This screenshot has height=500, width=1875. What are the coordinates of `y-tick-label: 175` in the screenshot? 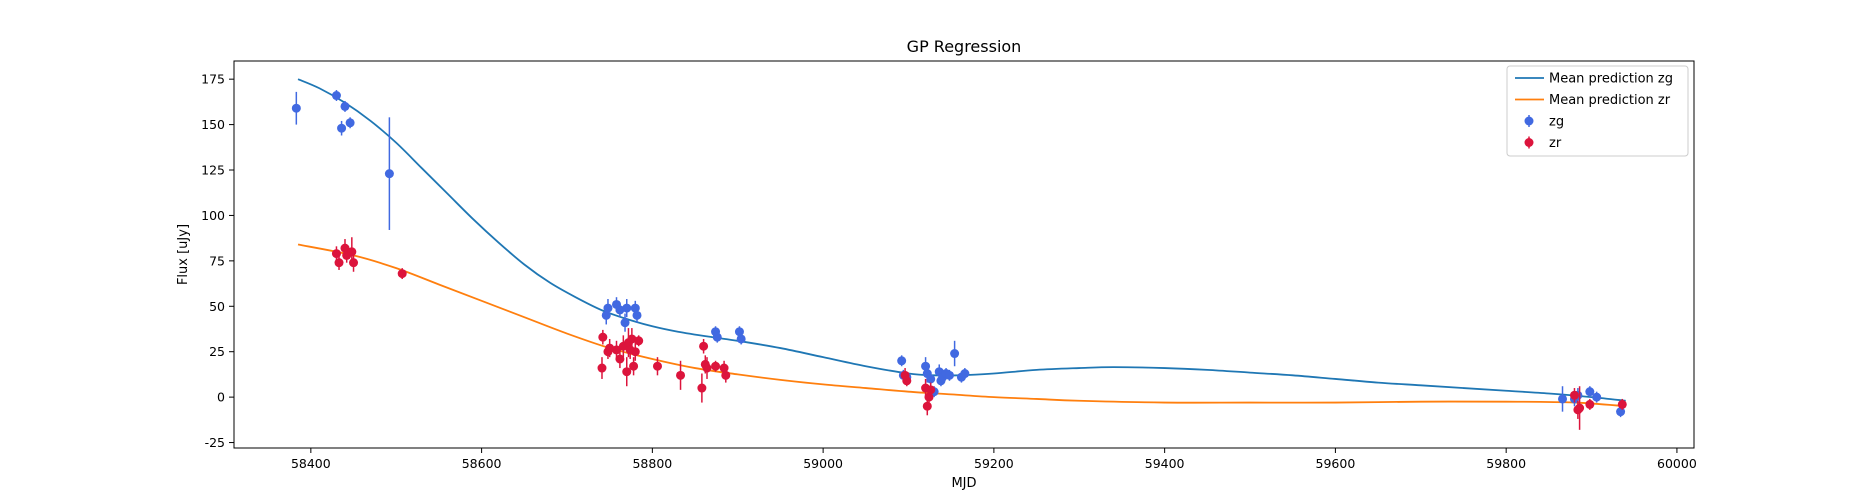 It's located at (213, 79).